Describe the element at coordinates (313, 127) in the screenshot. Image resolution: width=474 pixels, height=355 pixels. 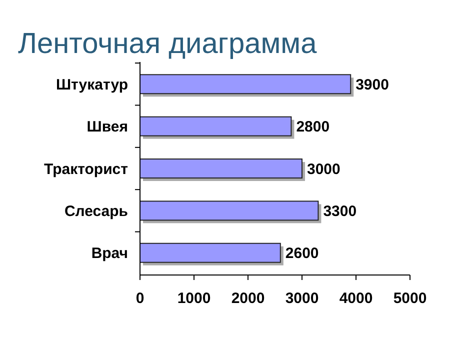
I see `data-label: 2800` at that location.